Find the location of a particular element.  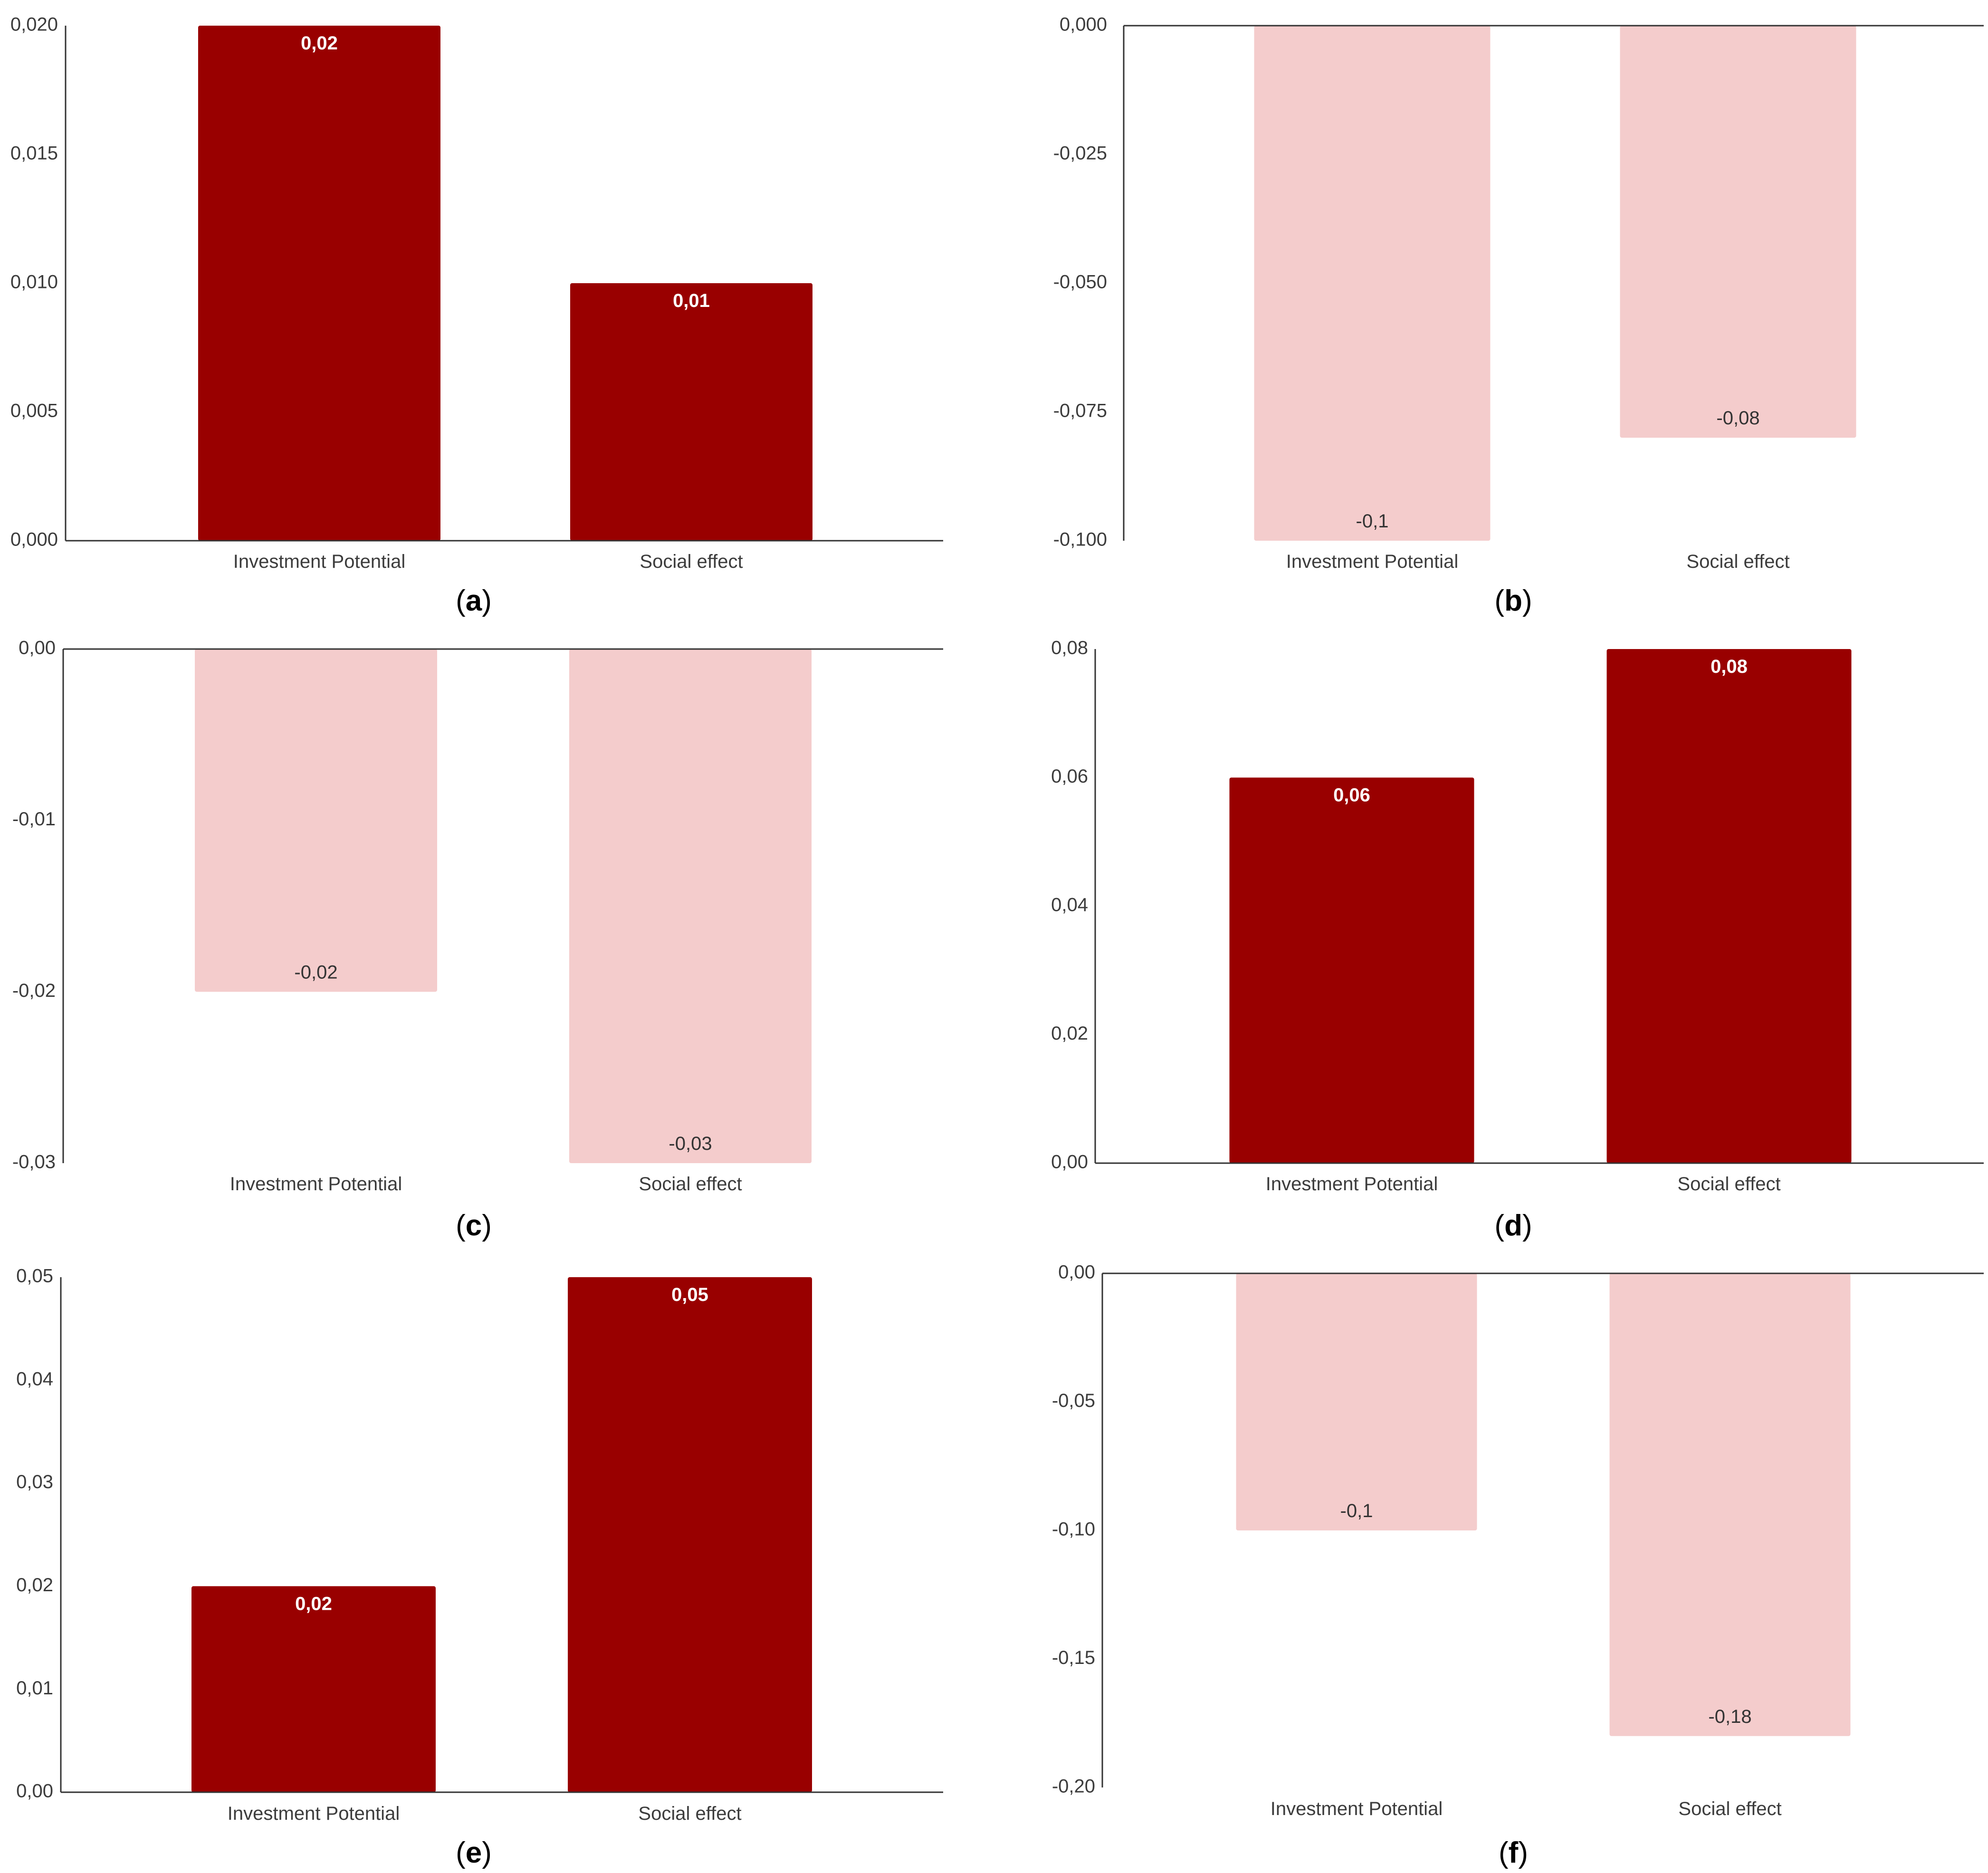

caption-letter: f is located at coordinates (1514, 1853).